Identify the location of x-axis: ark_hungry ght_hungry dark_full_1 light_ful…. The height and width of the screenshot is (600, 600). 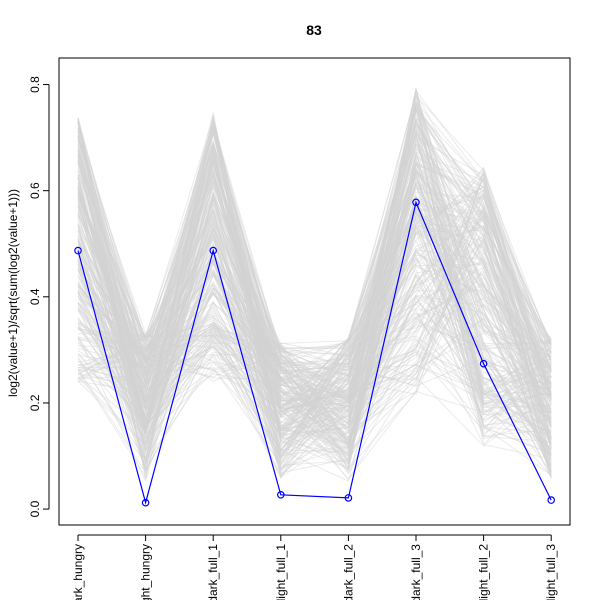
(314, 567).